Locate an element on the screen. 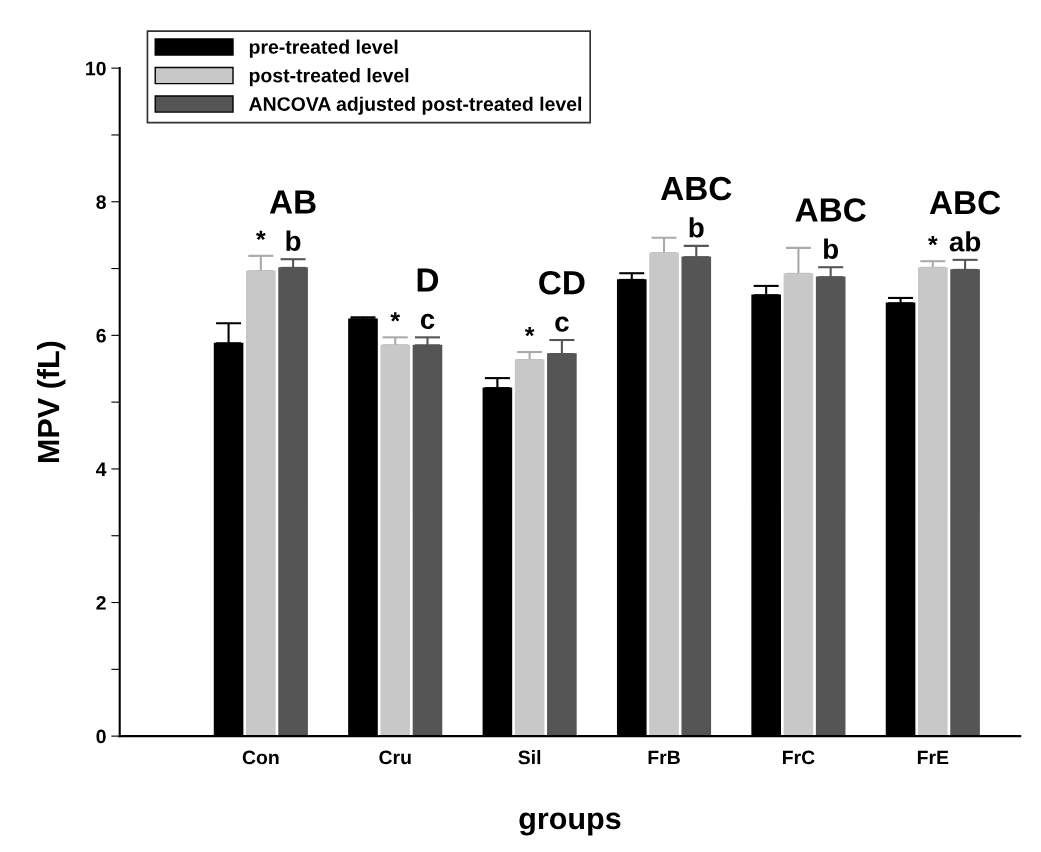 The height and width of the screenshot is (852, 1041). annotation: D is located at coordinates (428, 280).